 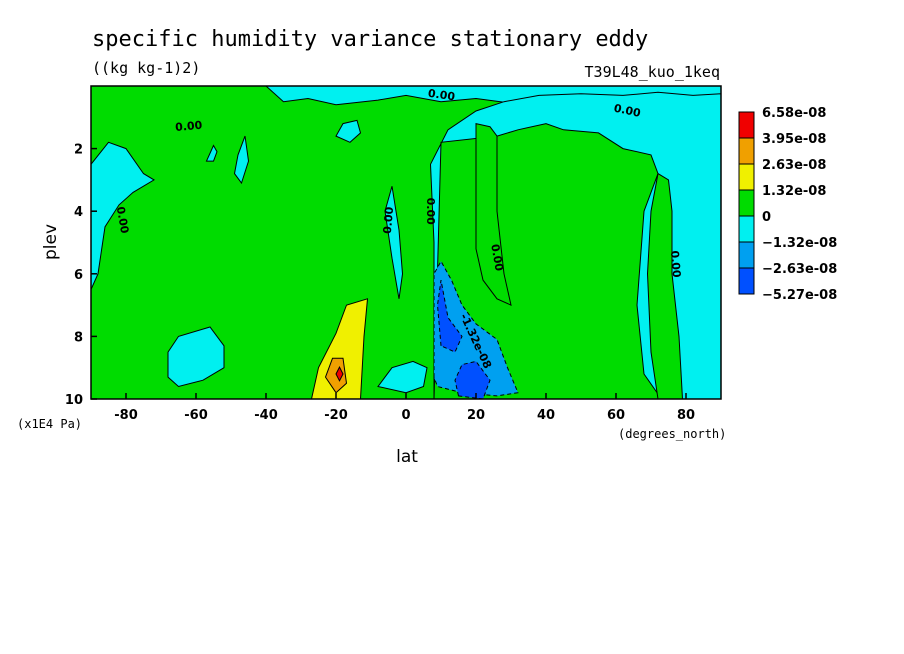 I want to click on contour-label-7: 0.00, so click(x=675, y=264).